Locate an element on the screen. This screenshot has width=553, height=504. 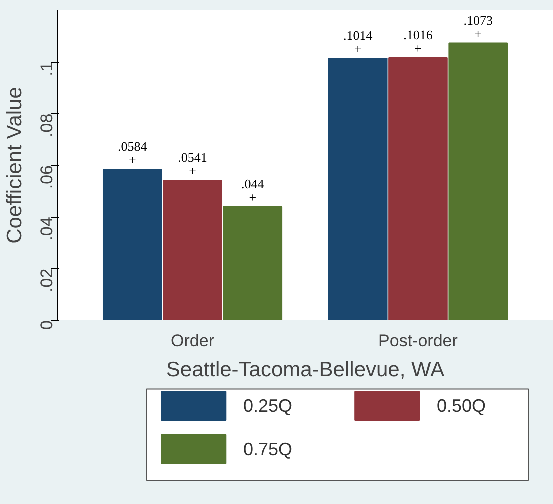
data-label: .1016 + is located at coordinates (419, 42).